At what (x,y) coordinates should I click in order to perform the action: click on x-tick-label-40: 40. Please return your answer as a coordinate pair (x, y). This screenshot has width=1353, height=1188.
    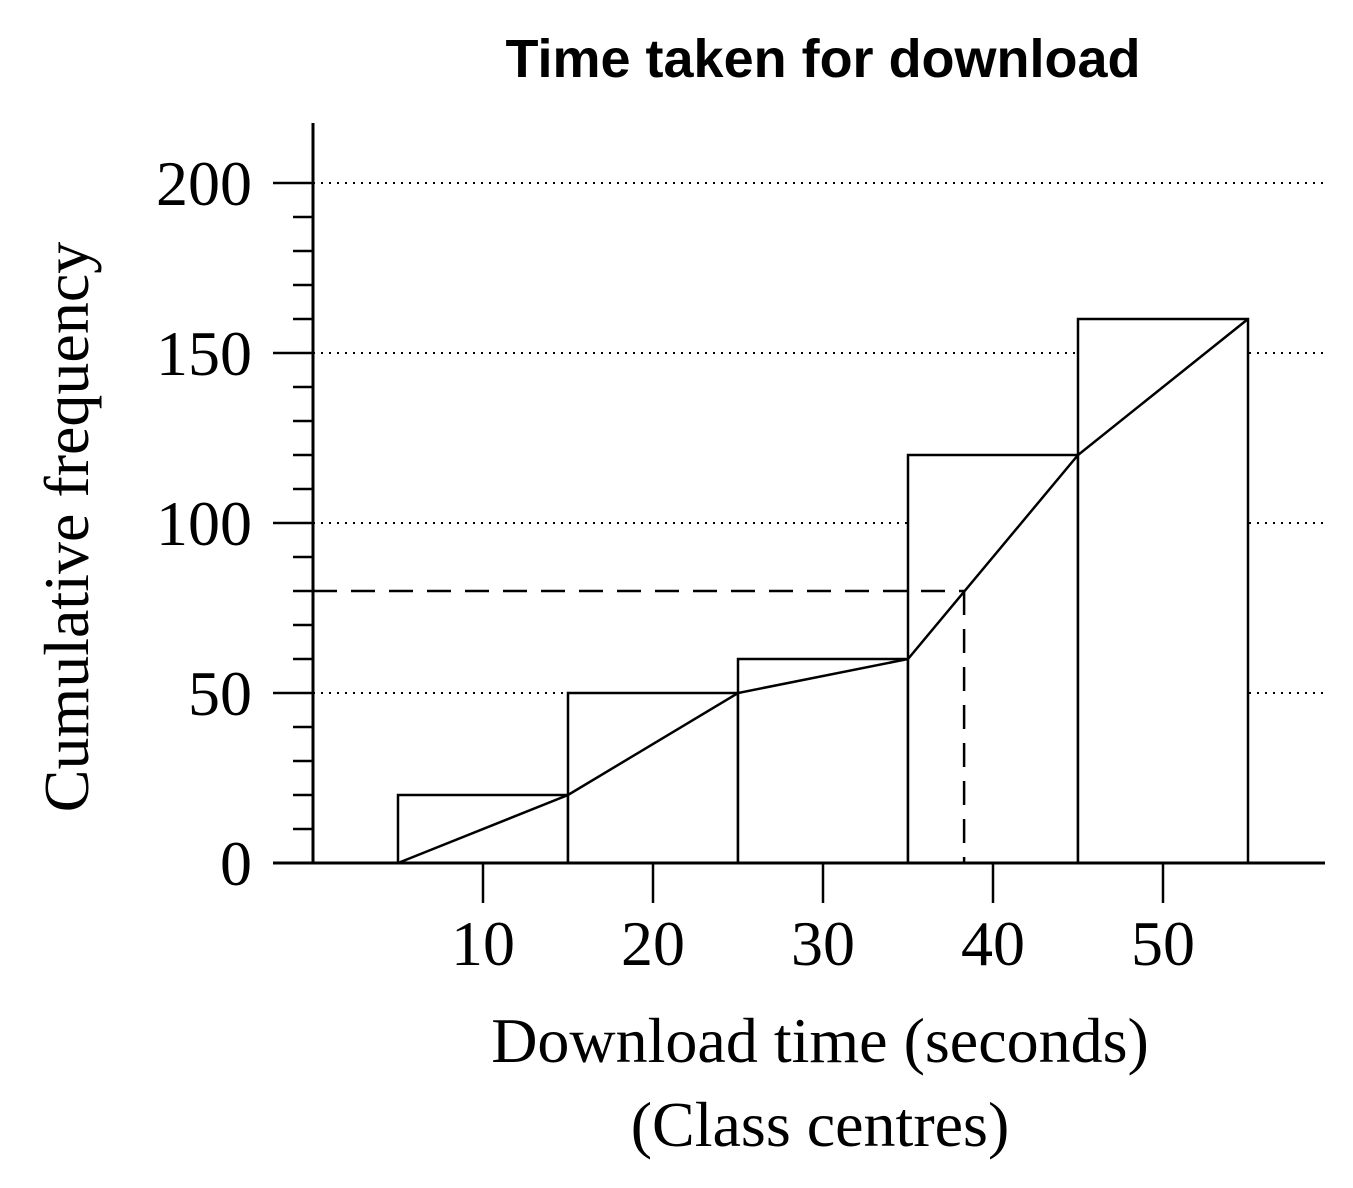
    Looking at the image, I should click on (993, 943).